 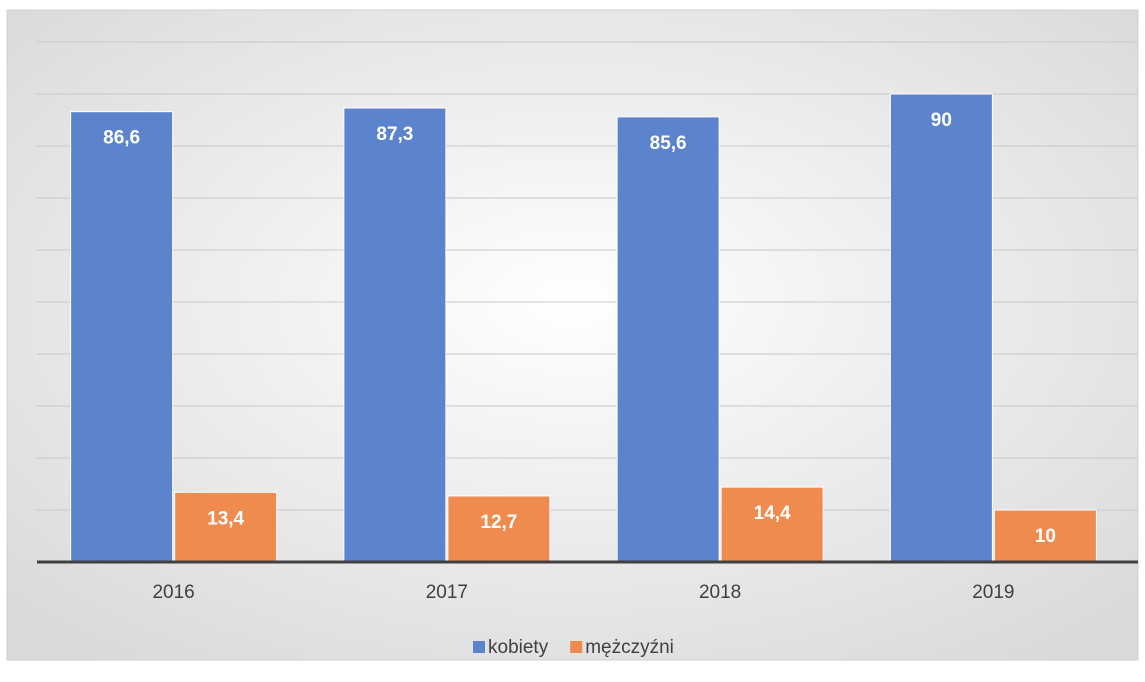 I want to click on data-label: 14,4, so click(x=772, y=513).